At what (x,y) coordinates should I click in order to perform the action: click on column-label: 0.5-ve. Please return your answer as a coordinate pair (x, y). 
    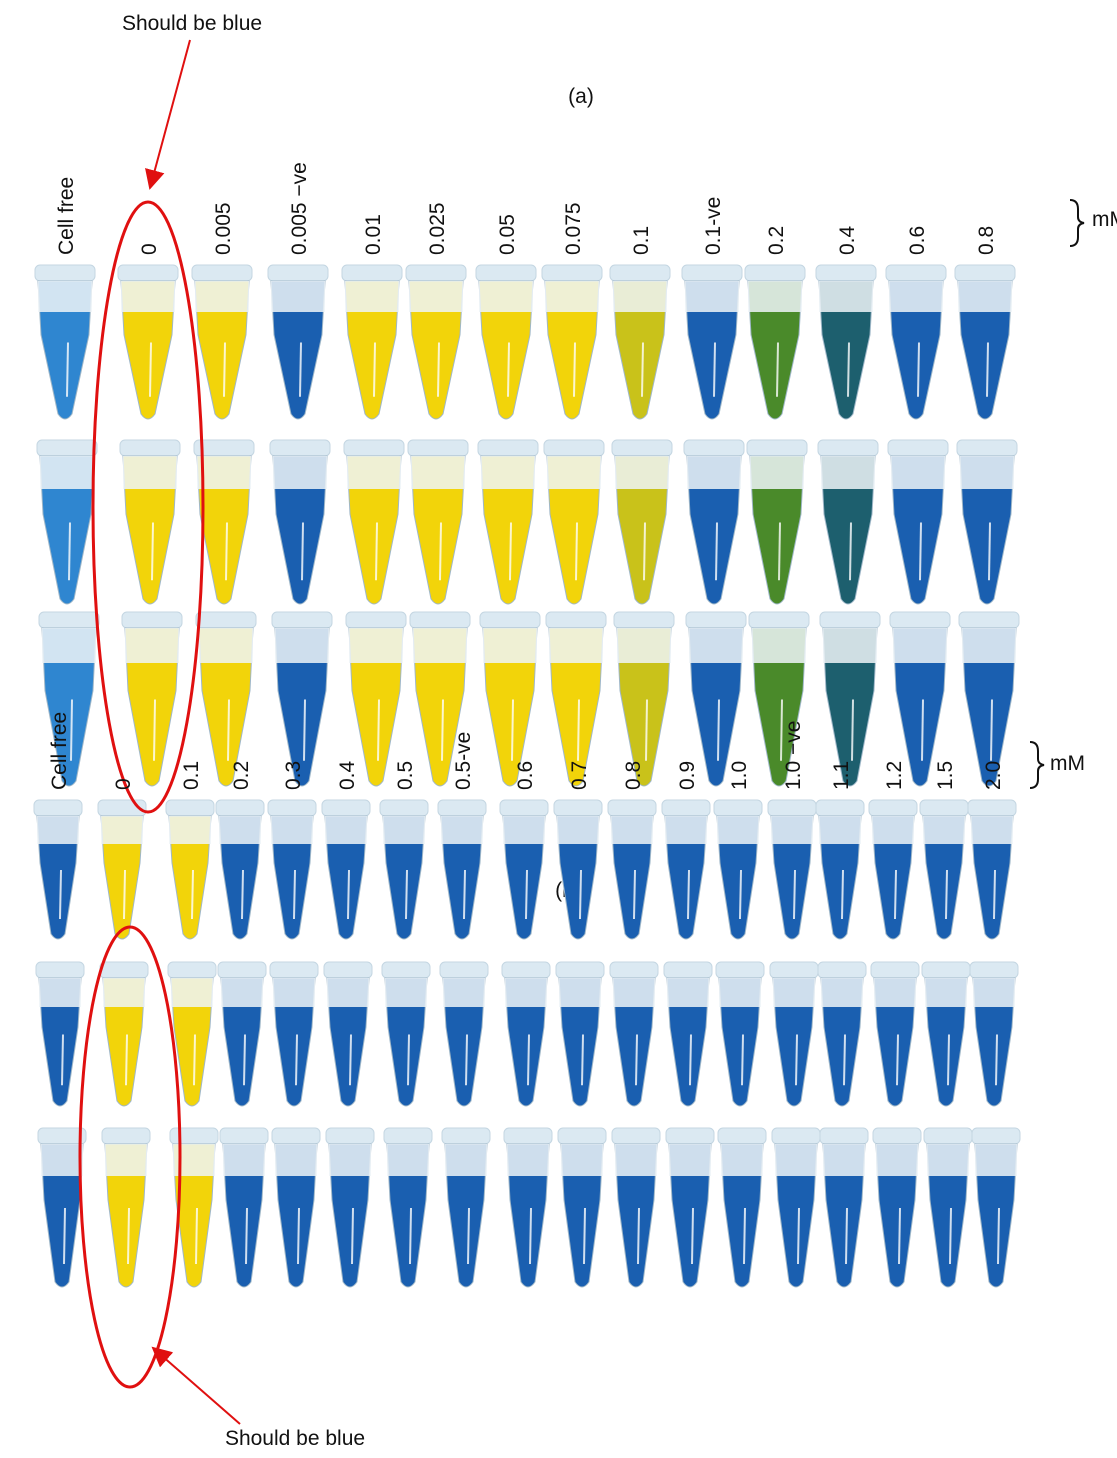
    Looking at the image, I should click on (463, 761).